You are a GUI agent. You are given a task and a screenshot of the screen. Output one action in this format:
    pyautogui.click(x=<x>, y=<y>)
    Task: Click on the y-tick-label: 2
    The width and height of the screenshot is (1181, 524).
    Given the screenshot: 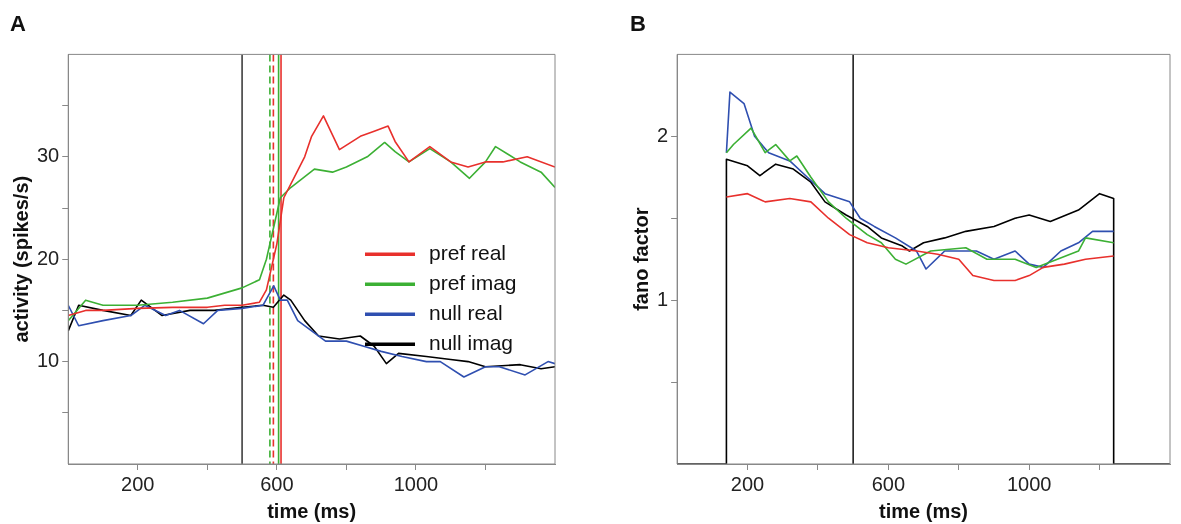 What is the action you would take?
    pyautogui.click(x=663, y=134)
    